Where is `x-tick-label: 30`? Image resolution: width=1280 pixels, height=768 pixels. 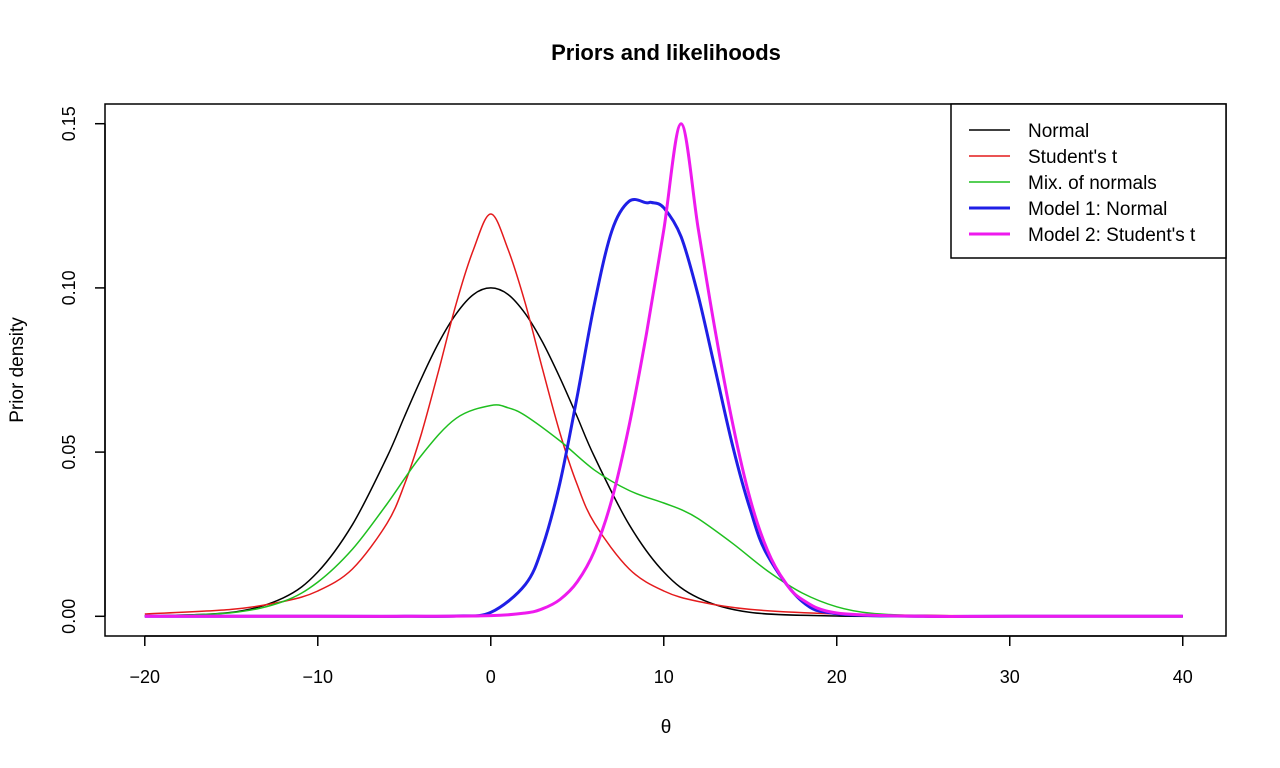 x-tick-label: 30 is located at coordinates (1010, 677).